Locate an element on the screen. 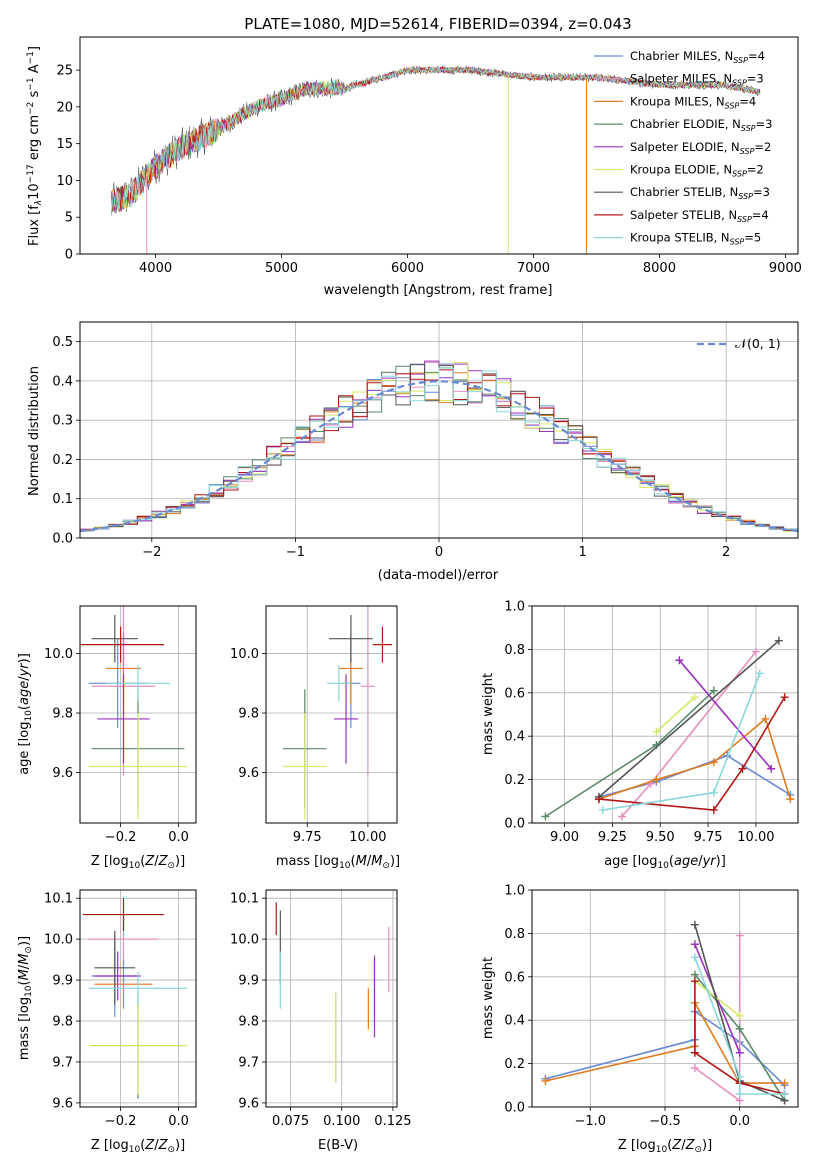 This screenshot has height=1170, width=819. weight-vs-metallicity-panel: −1.0 −0.5 0.0 0.0 0.2 0.4 0.6 0.8 1.0 is located at coordinates (651, 1006).